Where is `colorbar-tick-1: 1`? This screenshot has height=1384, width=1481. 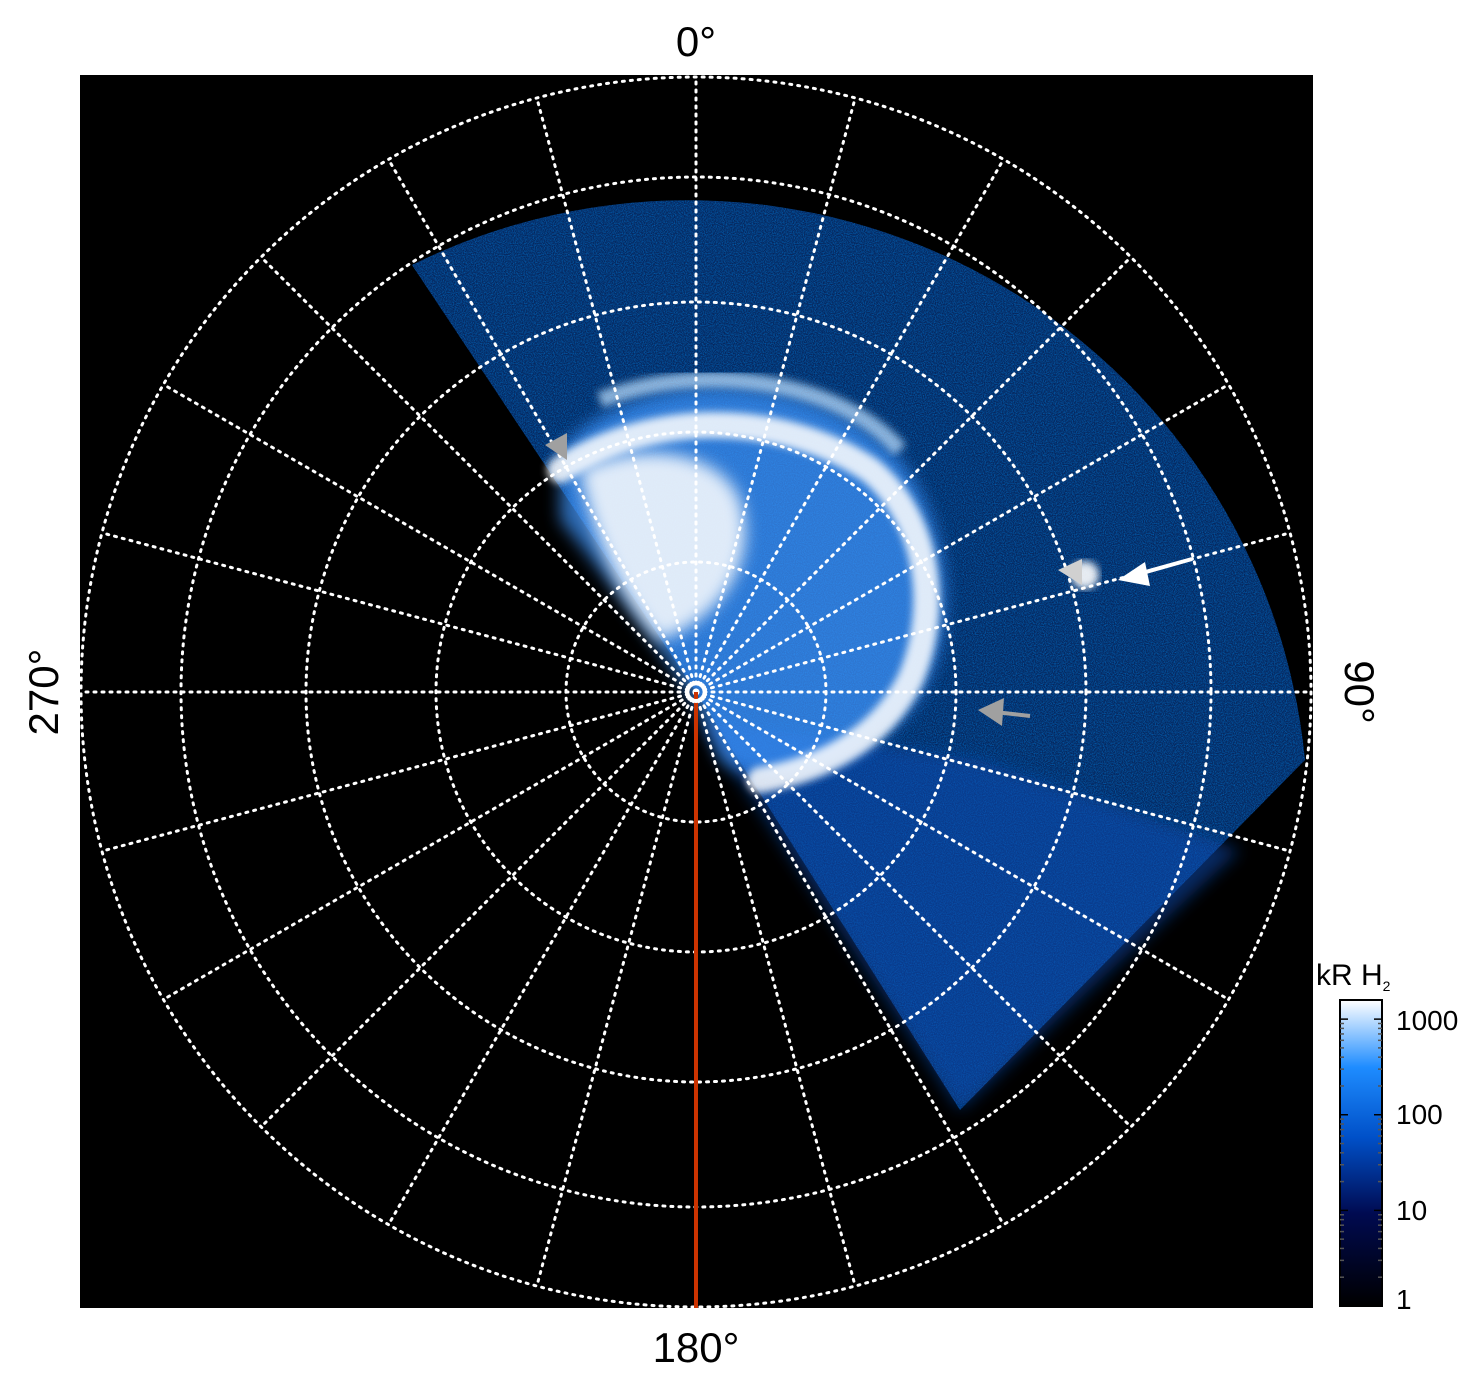
colorbar-tick-1: 1 is located at coordinates (1404, 1299).